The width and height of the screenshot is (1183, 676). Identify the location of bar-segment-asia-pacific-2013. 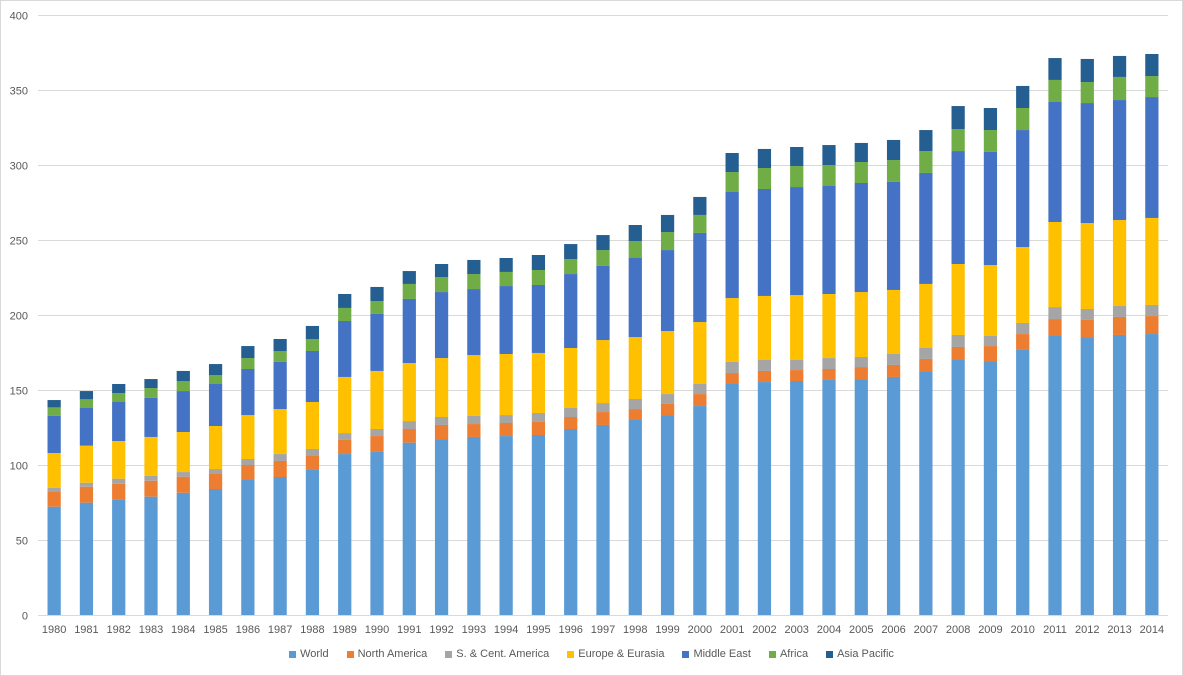
(1119, 66).